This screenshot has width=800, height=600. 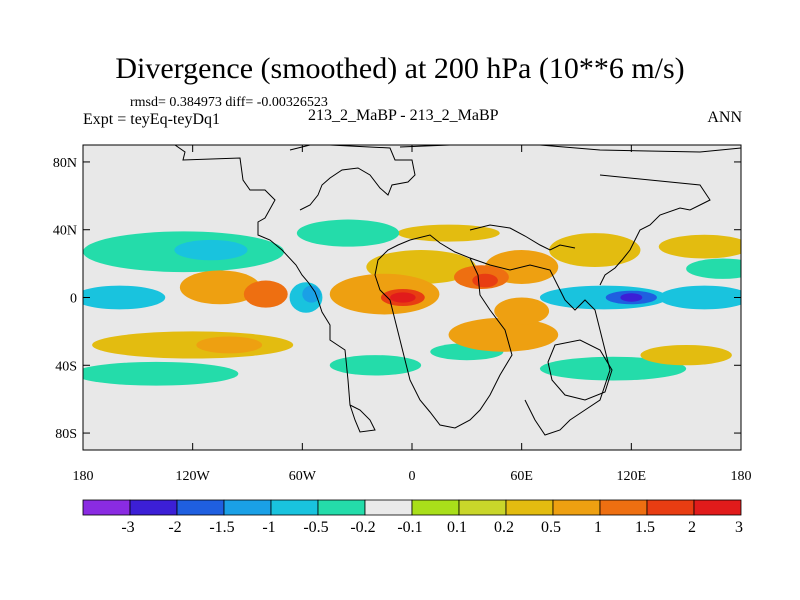 What do you see at coordinates (221, 527) in the screenshot?
I see `colorbar-label: -1.5` at bounding box center [221, 527].